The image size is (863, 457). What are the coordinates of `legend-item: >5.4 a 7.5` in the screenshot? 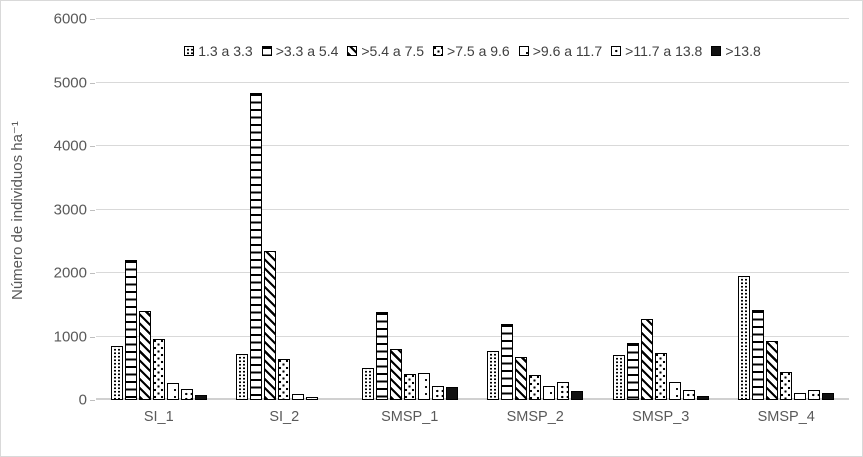 It's located at (385, 51).